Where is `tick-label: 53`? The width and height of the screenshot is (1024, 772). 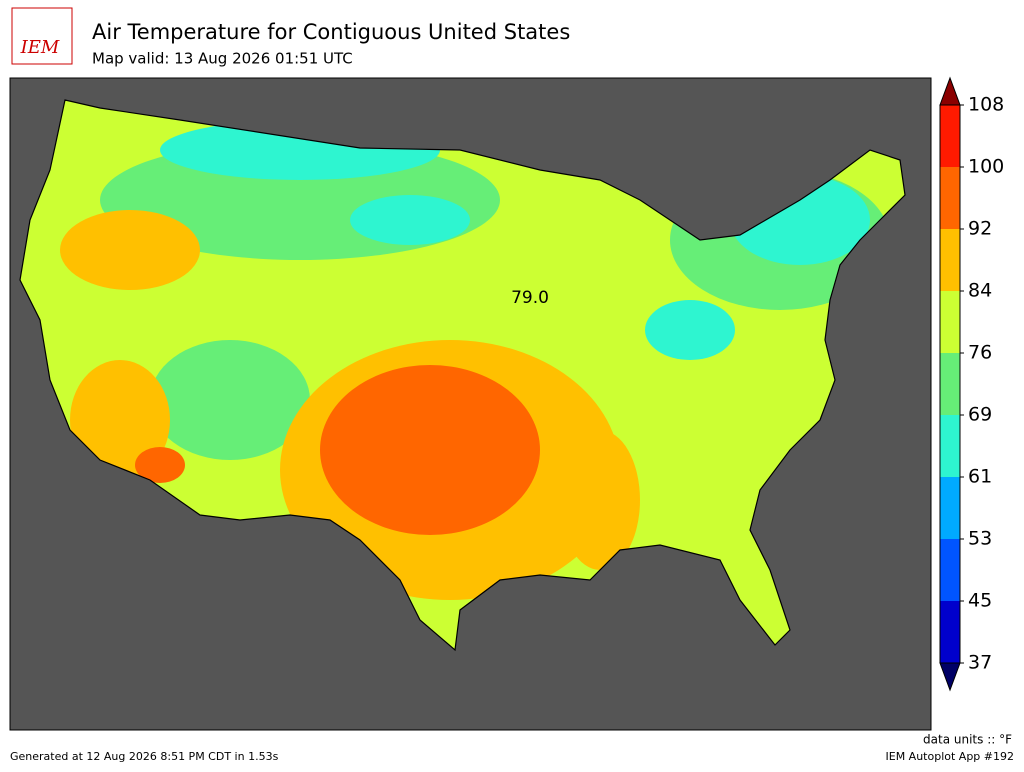
tick-label: 53 is located at coordinates (980, 539).